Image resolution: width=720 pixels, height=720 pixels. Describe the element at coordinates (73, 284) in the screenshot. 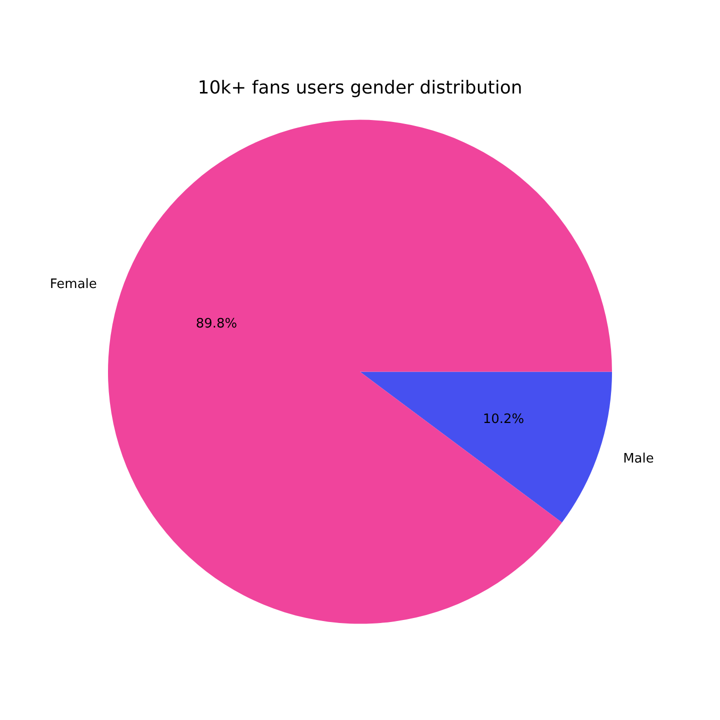

I see `slice-label: Female` at that location.